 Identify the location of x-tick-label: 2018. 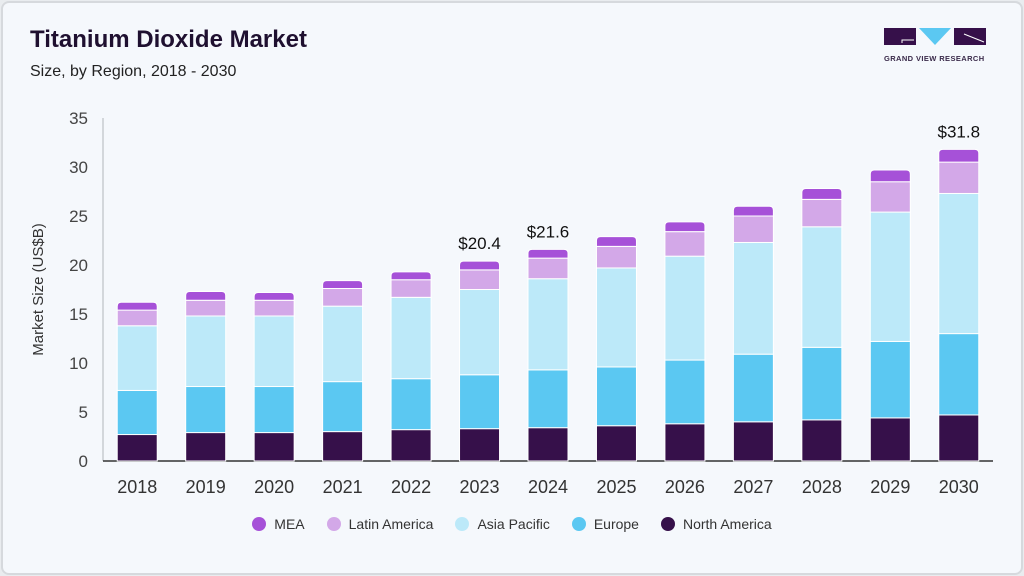
(137, 487).